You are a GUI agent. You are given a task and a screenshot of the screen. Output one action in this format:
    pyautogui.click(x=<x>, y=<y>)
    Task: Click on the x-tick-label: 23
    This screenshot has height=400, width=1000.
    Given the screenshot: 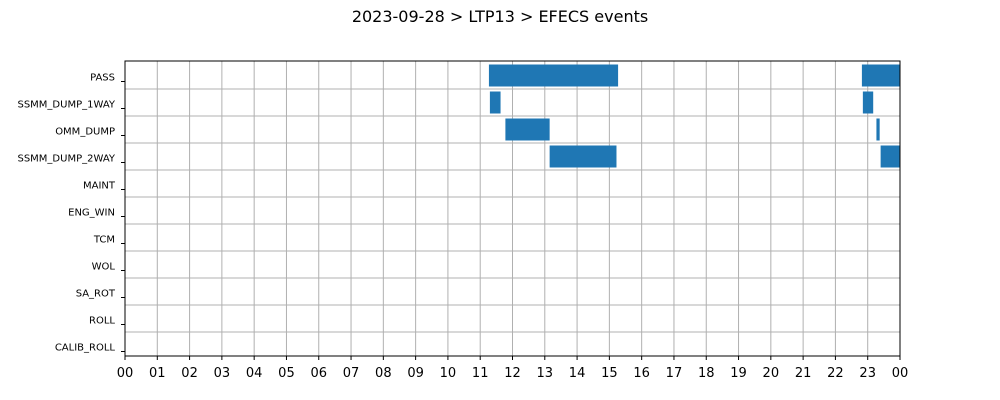 What is the action you would take?
    pyautogui.click(x=867, y=373)
    